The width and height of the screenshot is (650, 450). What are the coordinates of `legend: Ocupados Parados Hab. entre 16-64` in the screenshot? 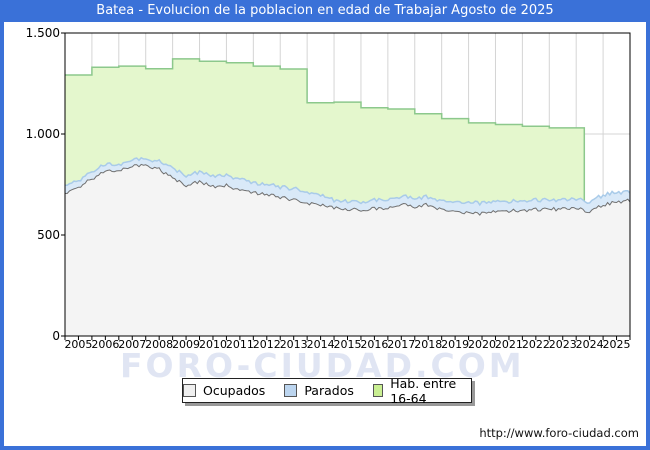 It's located at (327, 390).